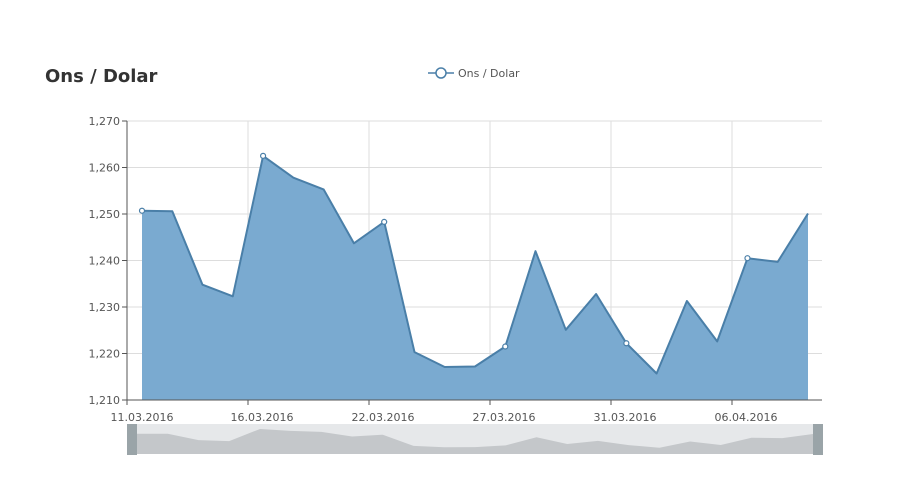 The image size is (915, 489). What do you see at coordinates (489, 73) in the screenshot?
I see `legend-label: Ons / Dolar` at bounding box center [489, 73].